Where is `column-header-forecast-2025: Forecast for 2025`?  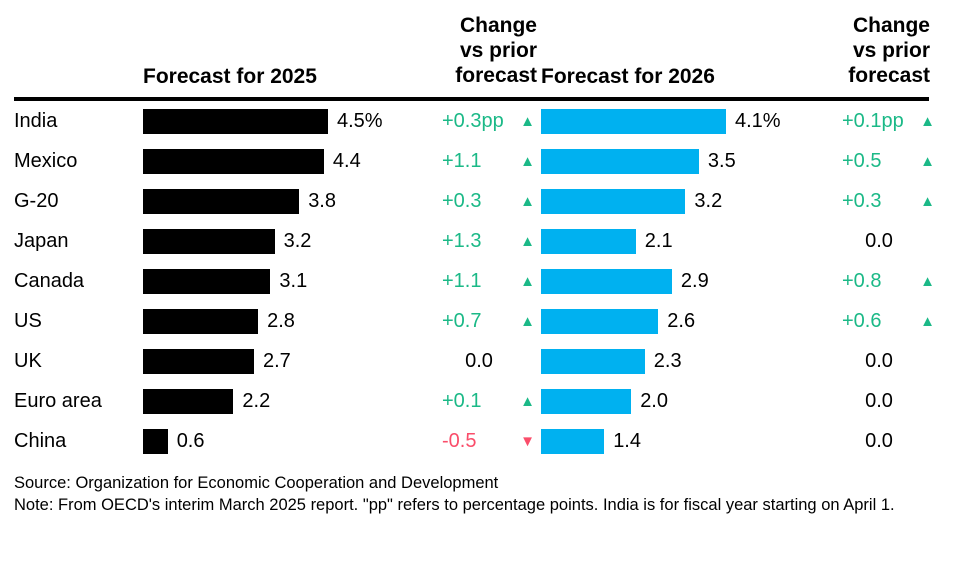
column-header-forecast-2025: Forecast for 2025 is located at coordinates (230, 76).